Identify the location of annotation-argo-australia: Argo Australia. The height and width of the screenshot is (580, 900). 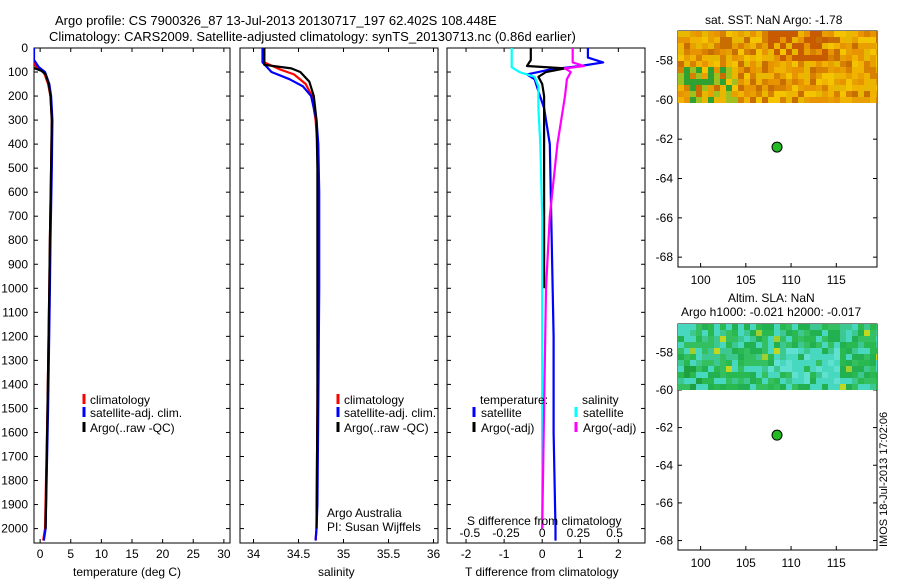
(364, 513).